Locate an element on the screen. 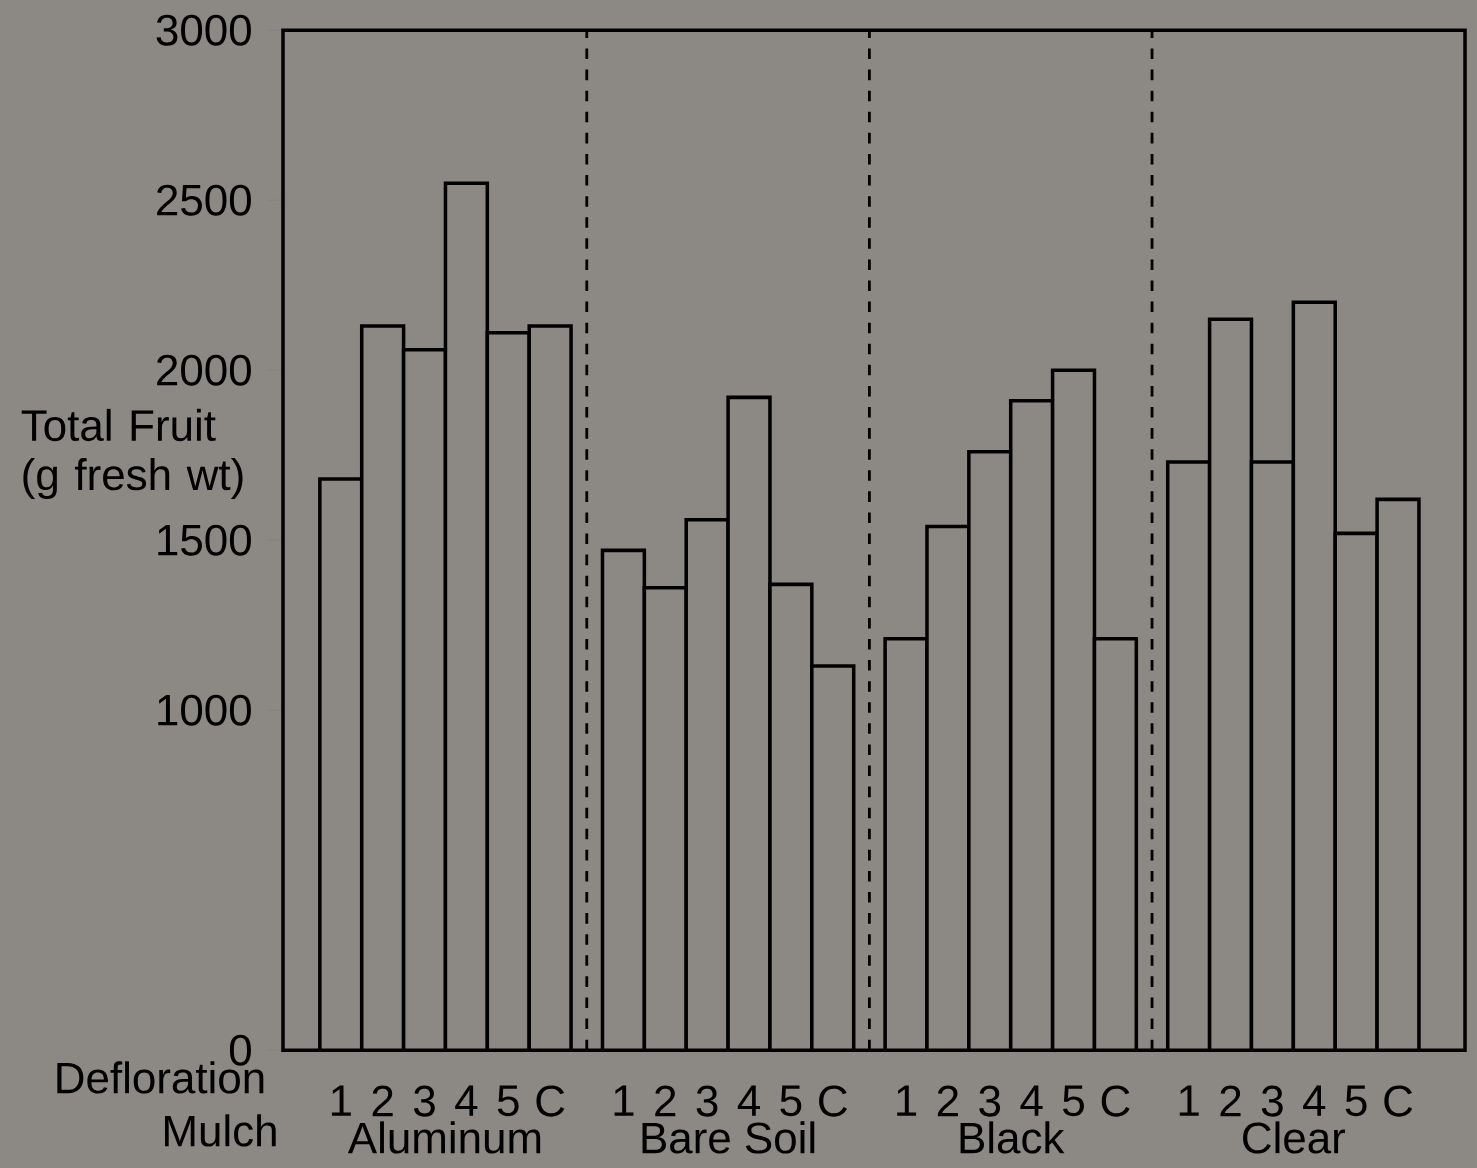 The height and width of the screenshot is (1168, 1477). text: Aluminum is located at coordinates (444, 1137).